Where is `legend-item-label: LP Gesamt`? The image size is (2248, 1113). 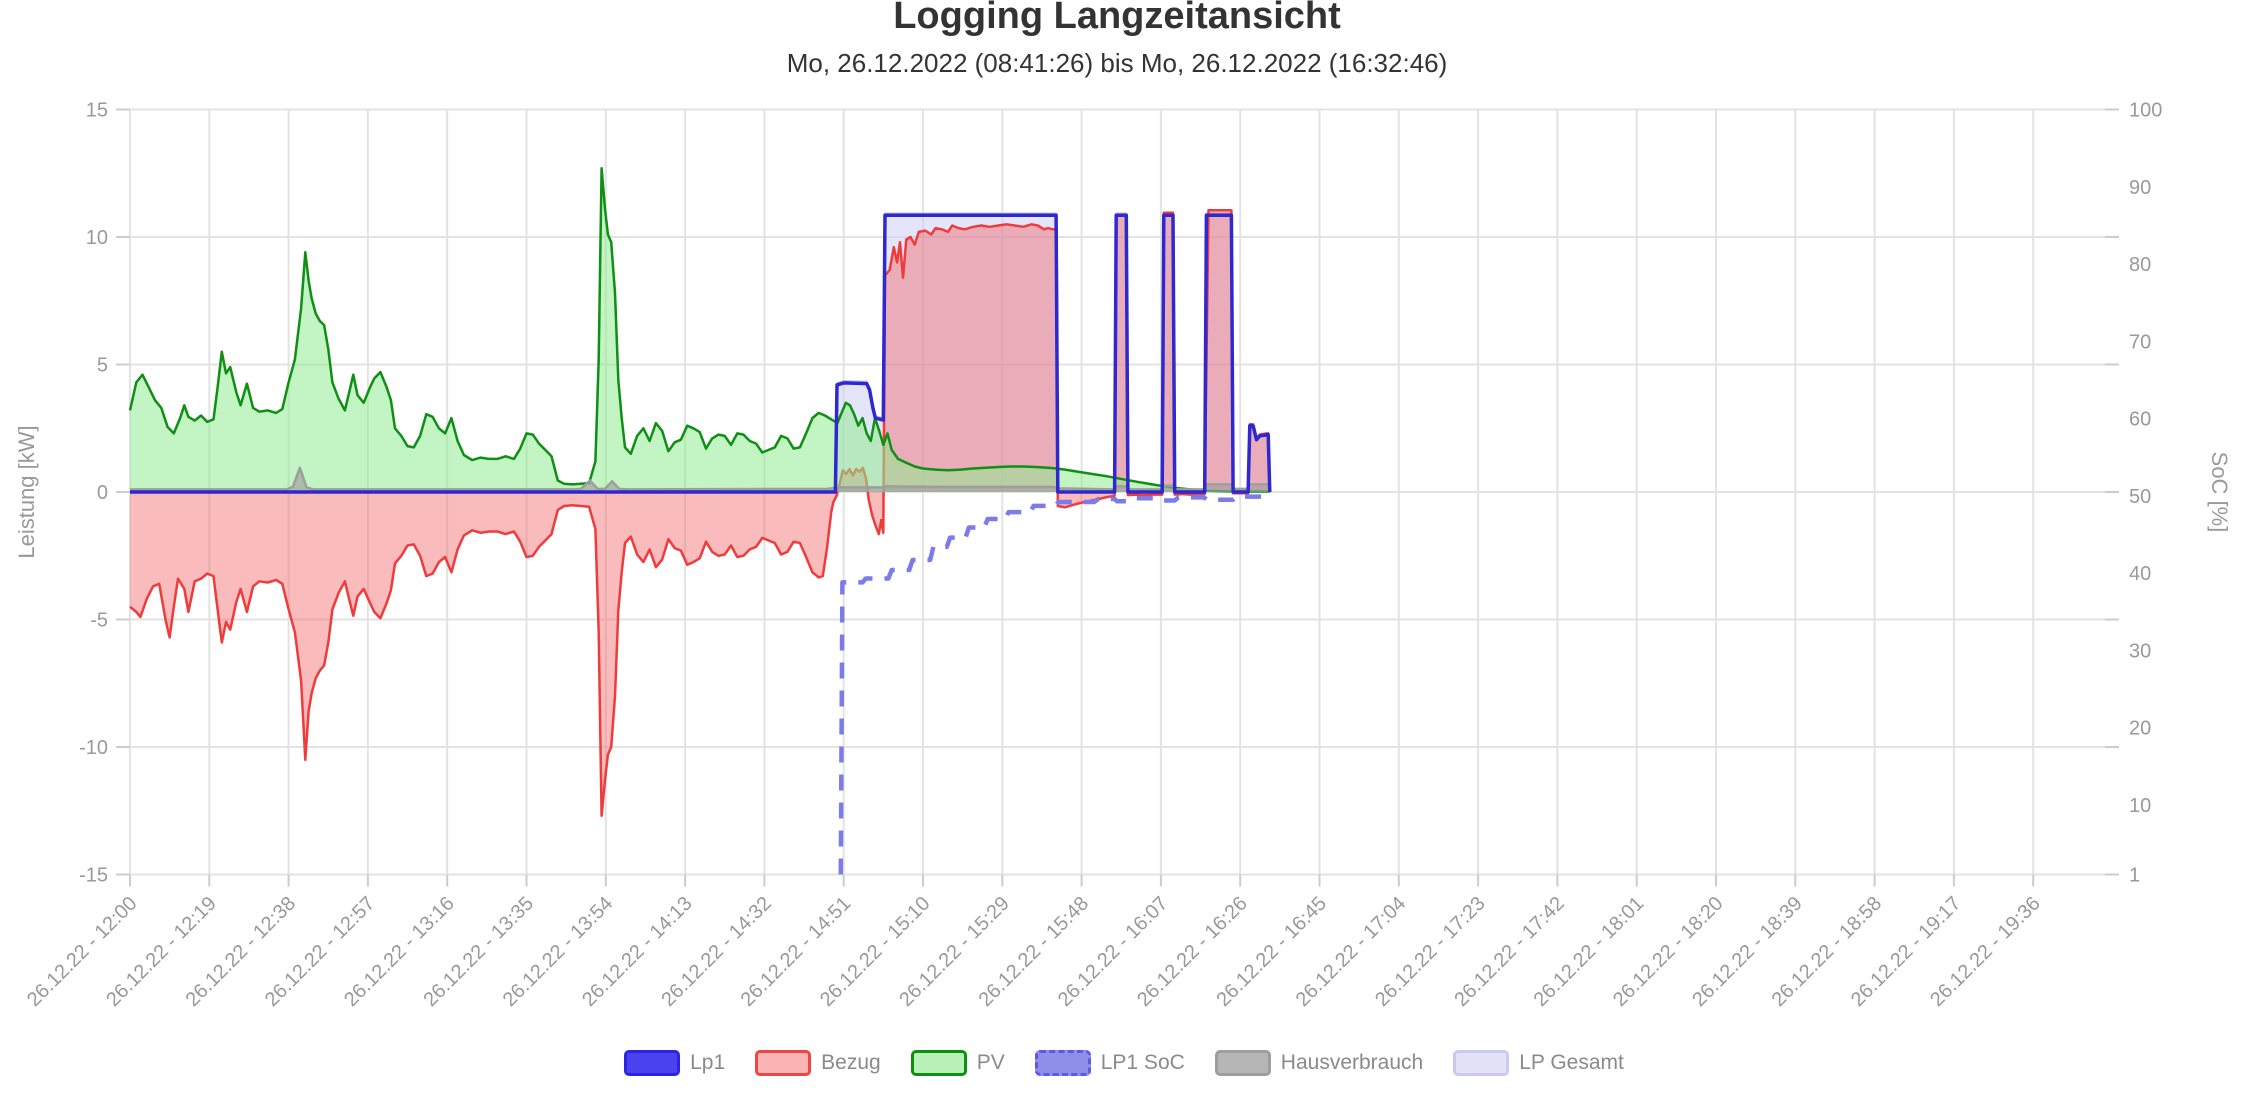 legend-item-label: LP Gesamt is located at coordinates (1571, 1062).